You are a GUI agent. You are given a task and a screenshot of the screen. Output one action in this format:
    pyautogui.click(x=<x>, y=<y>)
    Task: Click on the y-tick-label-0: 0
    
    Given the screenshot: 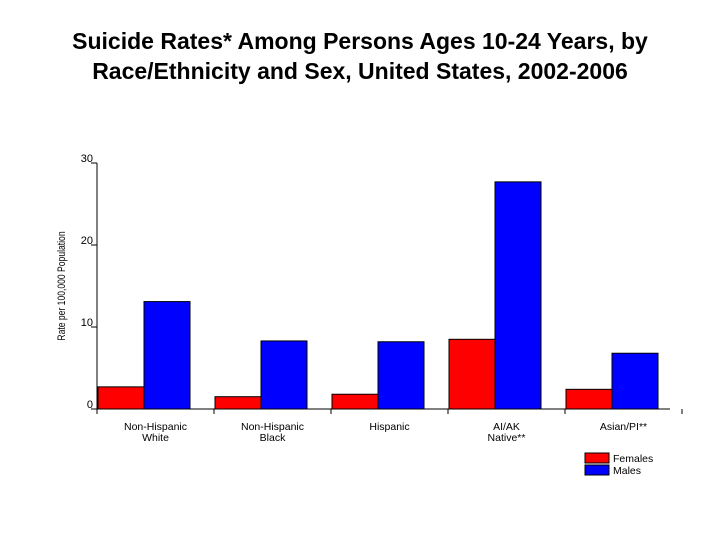 What is the action you would take?
    pyautogui.click(x=90, y=405)
    